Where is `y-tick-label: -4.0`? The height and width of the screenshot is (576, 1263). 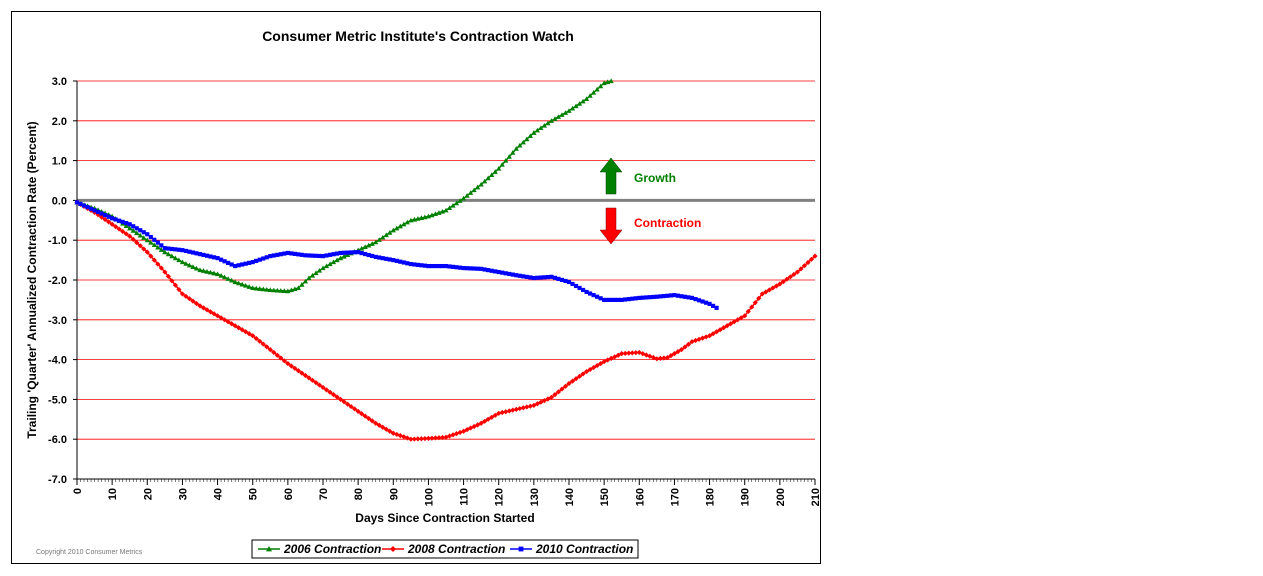
y-tick-label: -4.0 is located at coordinates (57, 361).